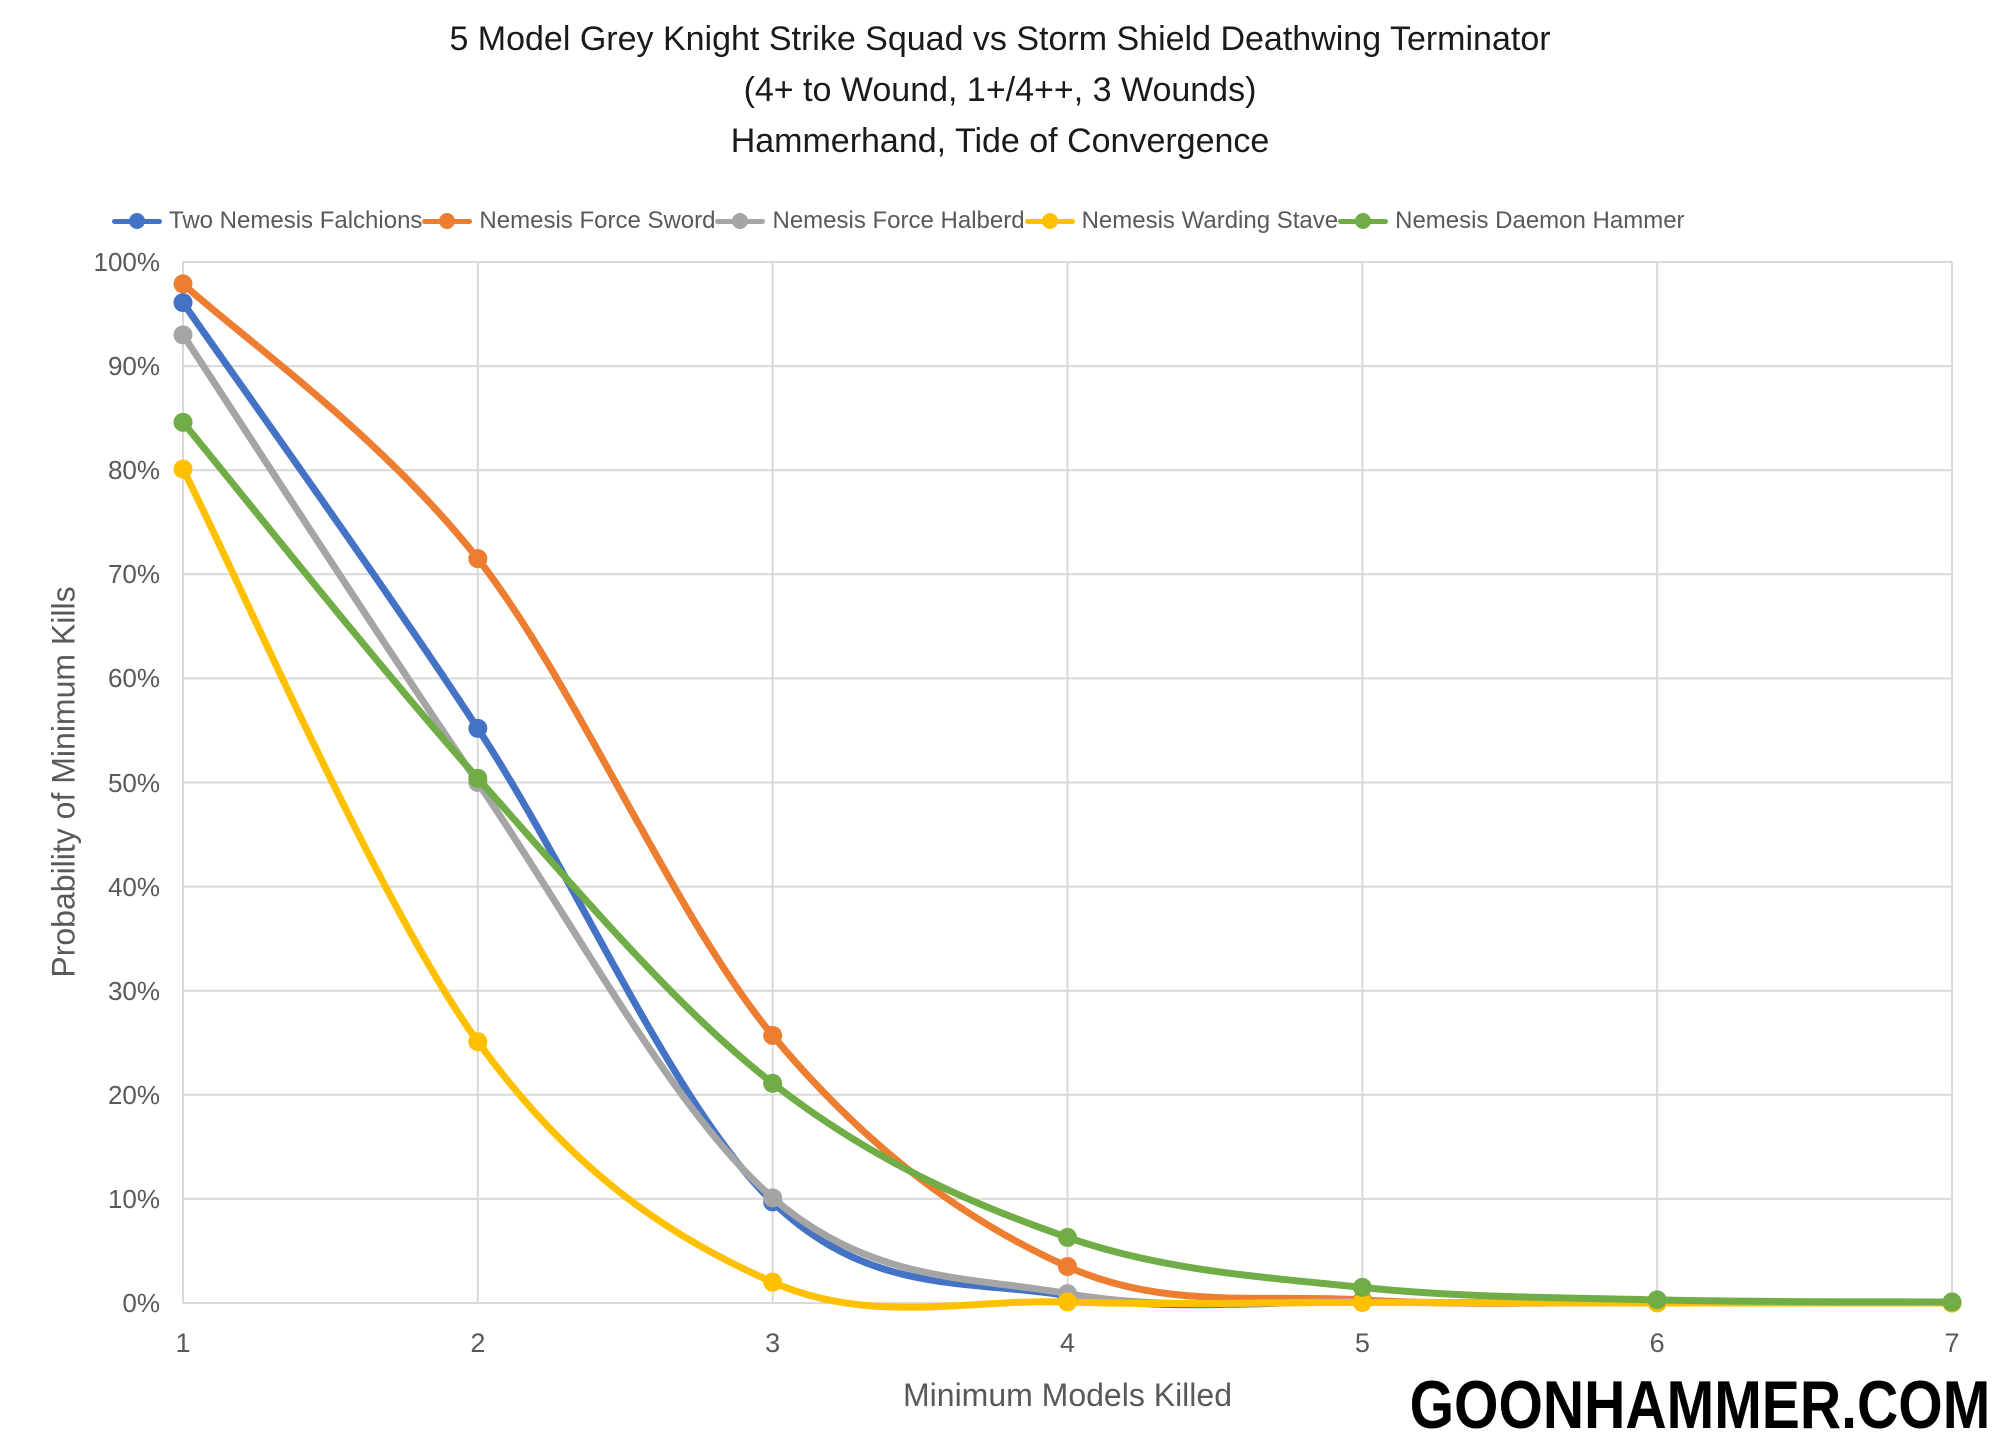 This screenshot has height=1452, width=2000. I want to click on data-point-nemesis-daemon-hammer-x3, so click(773, 1083).